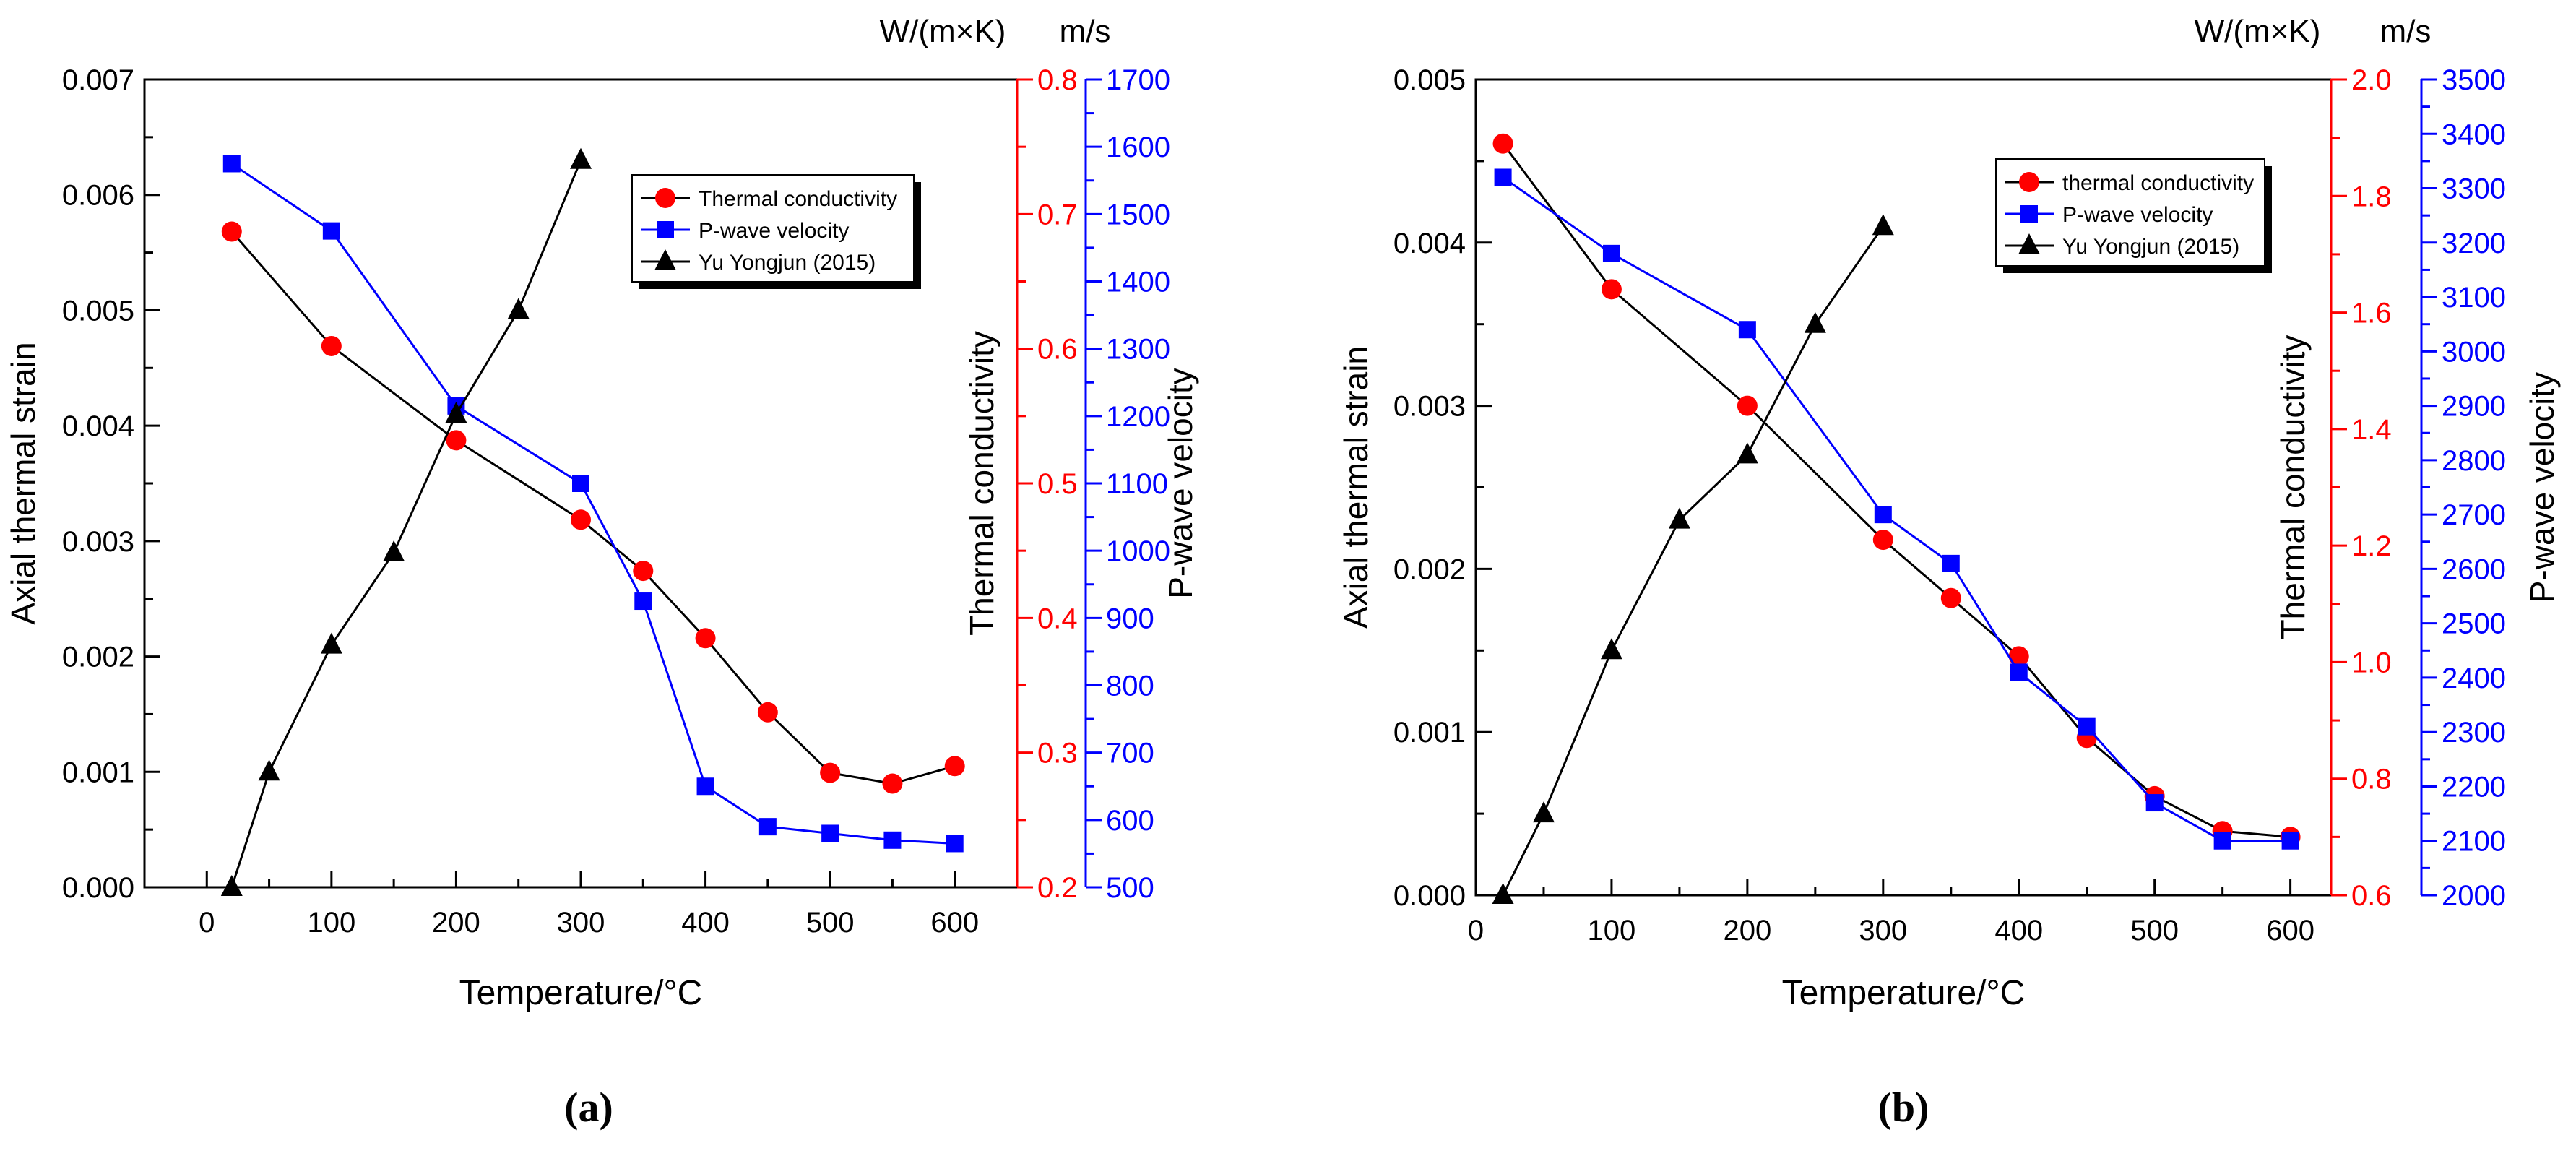 The height and width of the screenshot is (1164, 2576). Describe the element at coordinates (2474, 842) in the screenshot. I see `velocity-tick-label: 2100` at that location.